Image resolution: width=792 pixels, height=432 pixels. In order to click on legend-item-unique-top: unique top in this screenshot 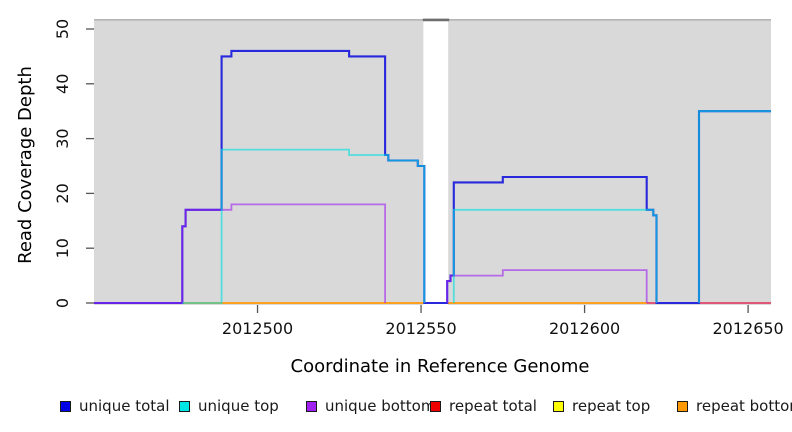, I will do `click(229, 406)`.